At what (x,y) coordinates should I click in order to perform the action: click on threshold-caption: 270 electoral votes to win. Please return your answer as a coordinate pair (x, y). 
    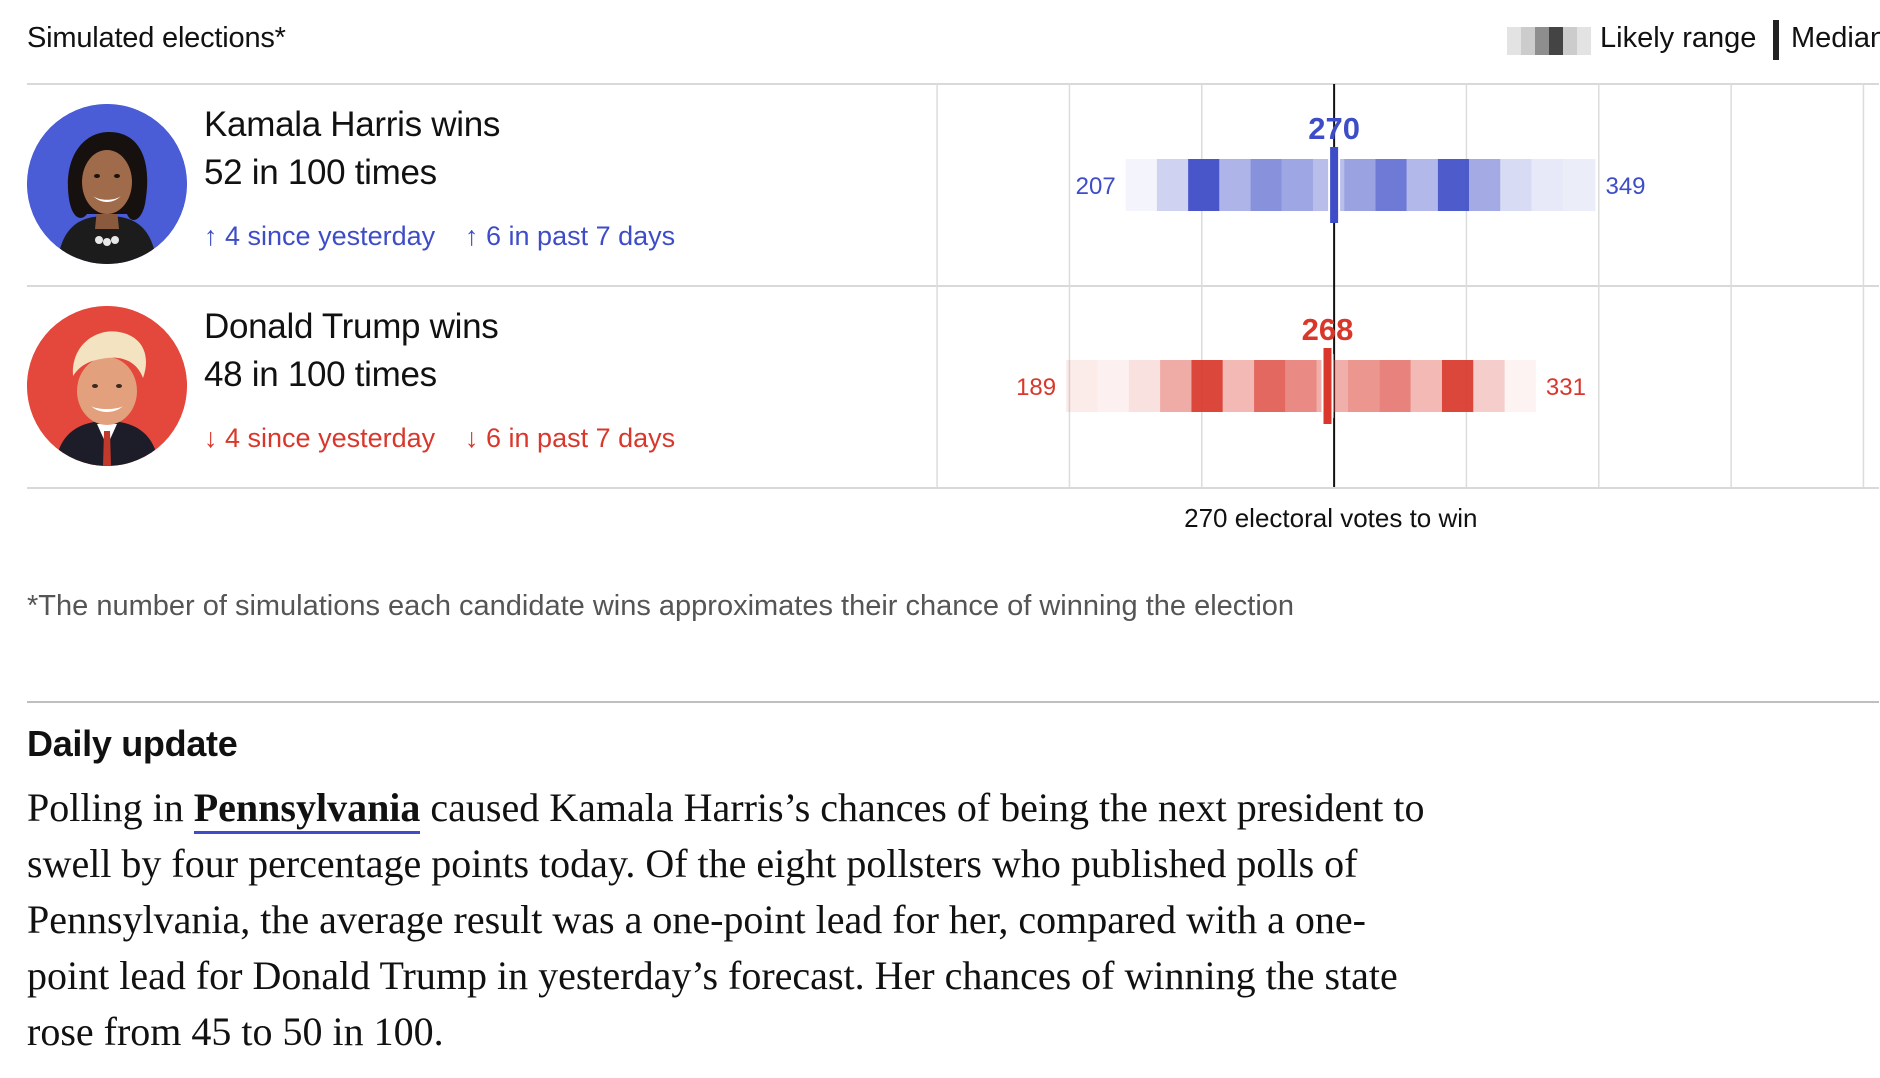
    Looking at the image, I should click on (1331, 518).